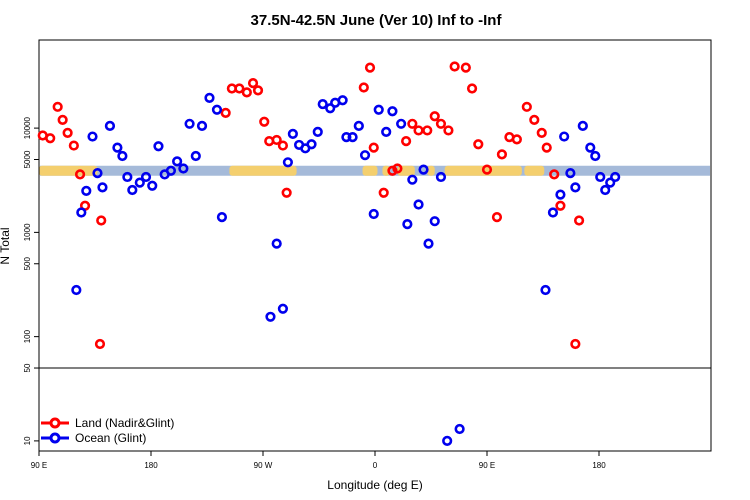 The image size is (750, 500). What do you see at coordinates (318, 460) in the screenshot?
I see `x-axis: 90 E 180 90 W 0 90 E 180` at bounding box center [318, 460].